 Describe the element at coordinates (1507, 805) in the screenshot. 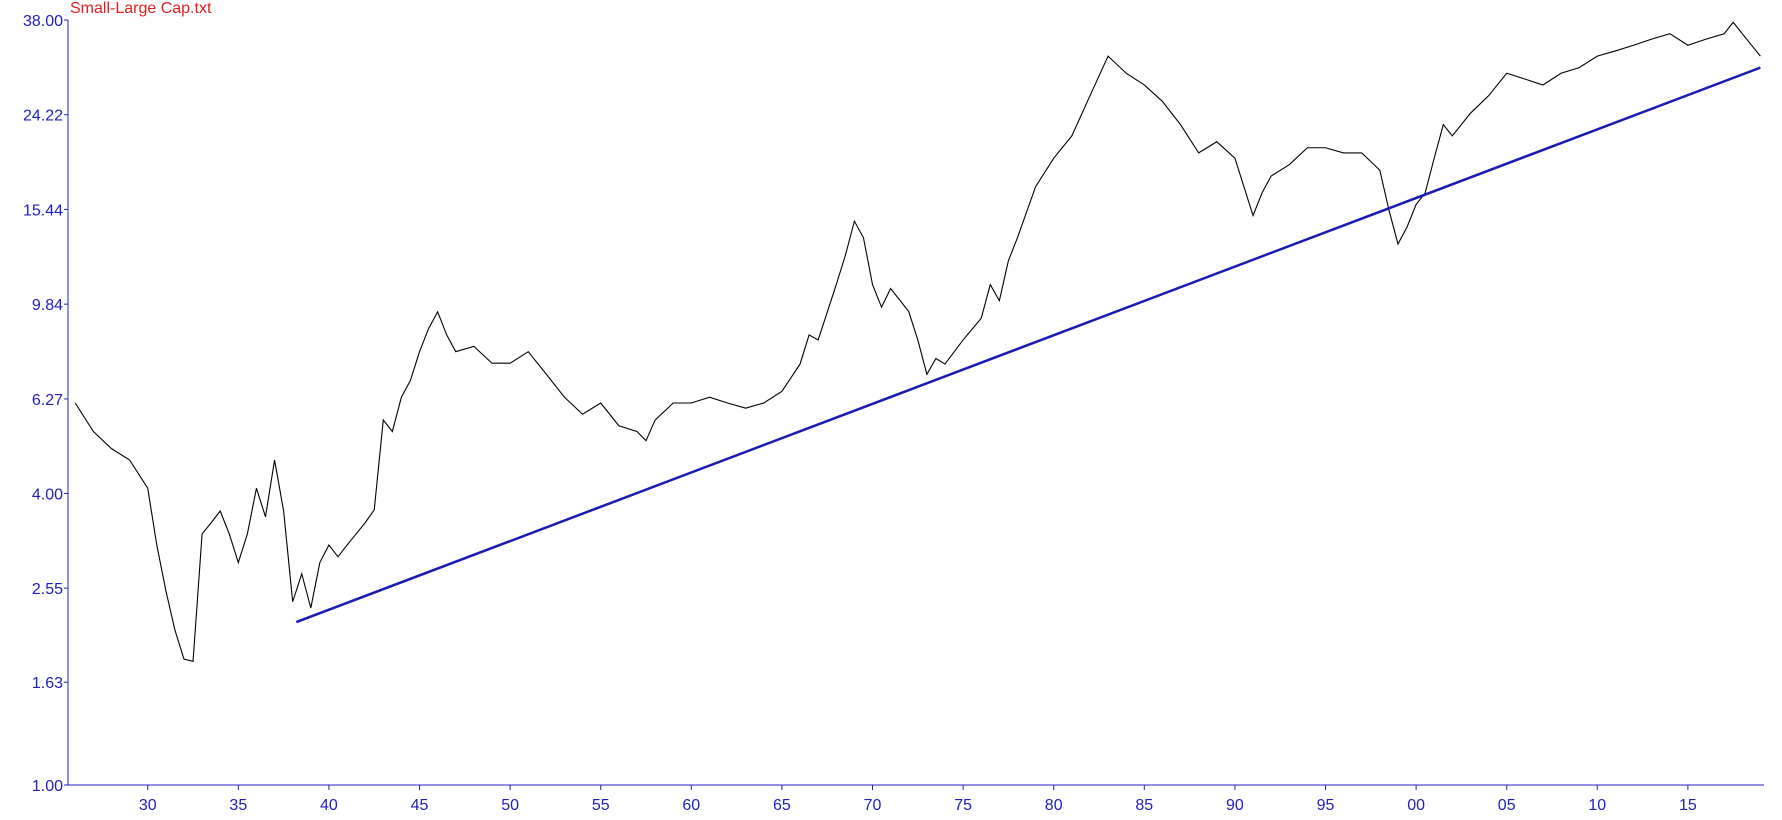

I see `x-tick-label: 05` at that location.